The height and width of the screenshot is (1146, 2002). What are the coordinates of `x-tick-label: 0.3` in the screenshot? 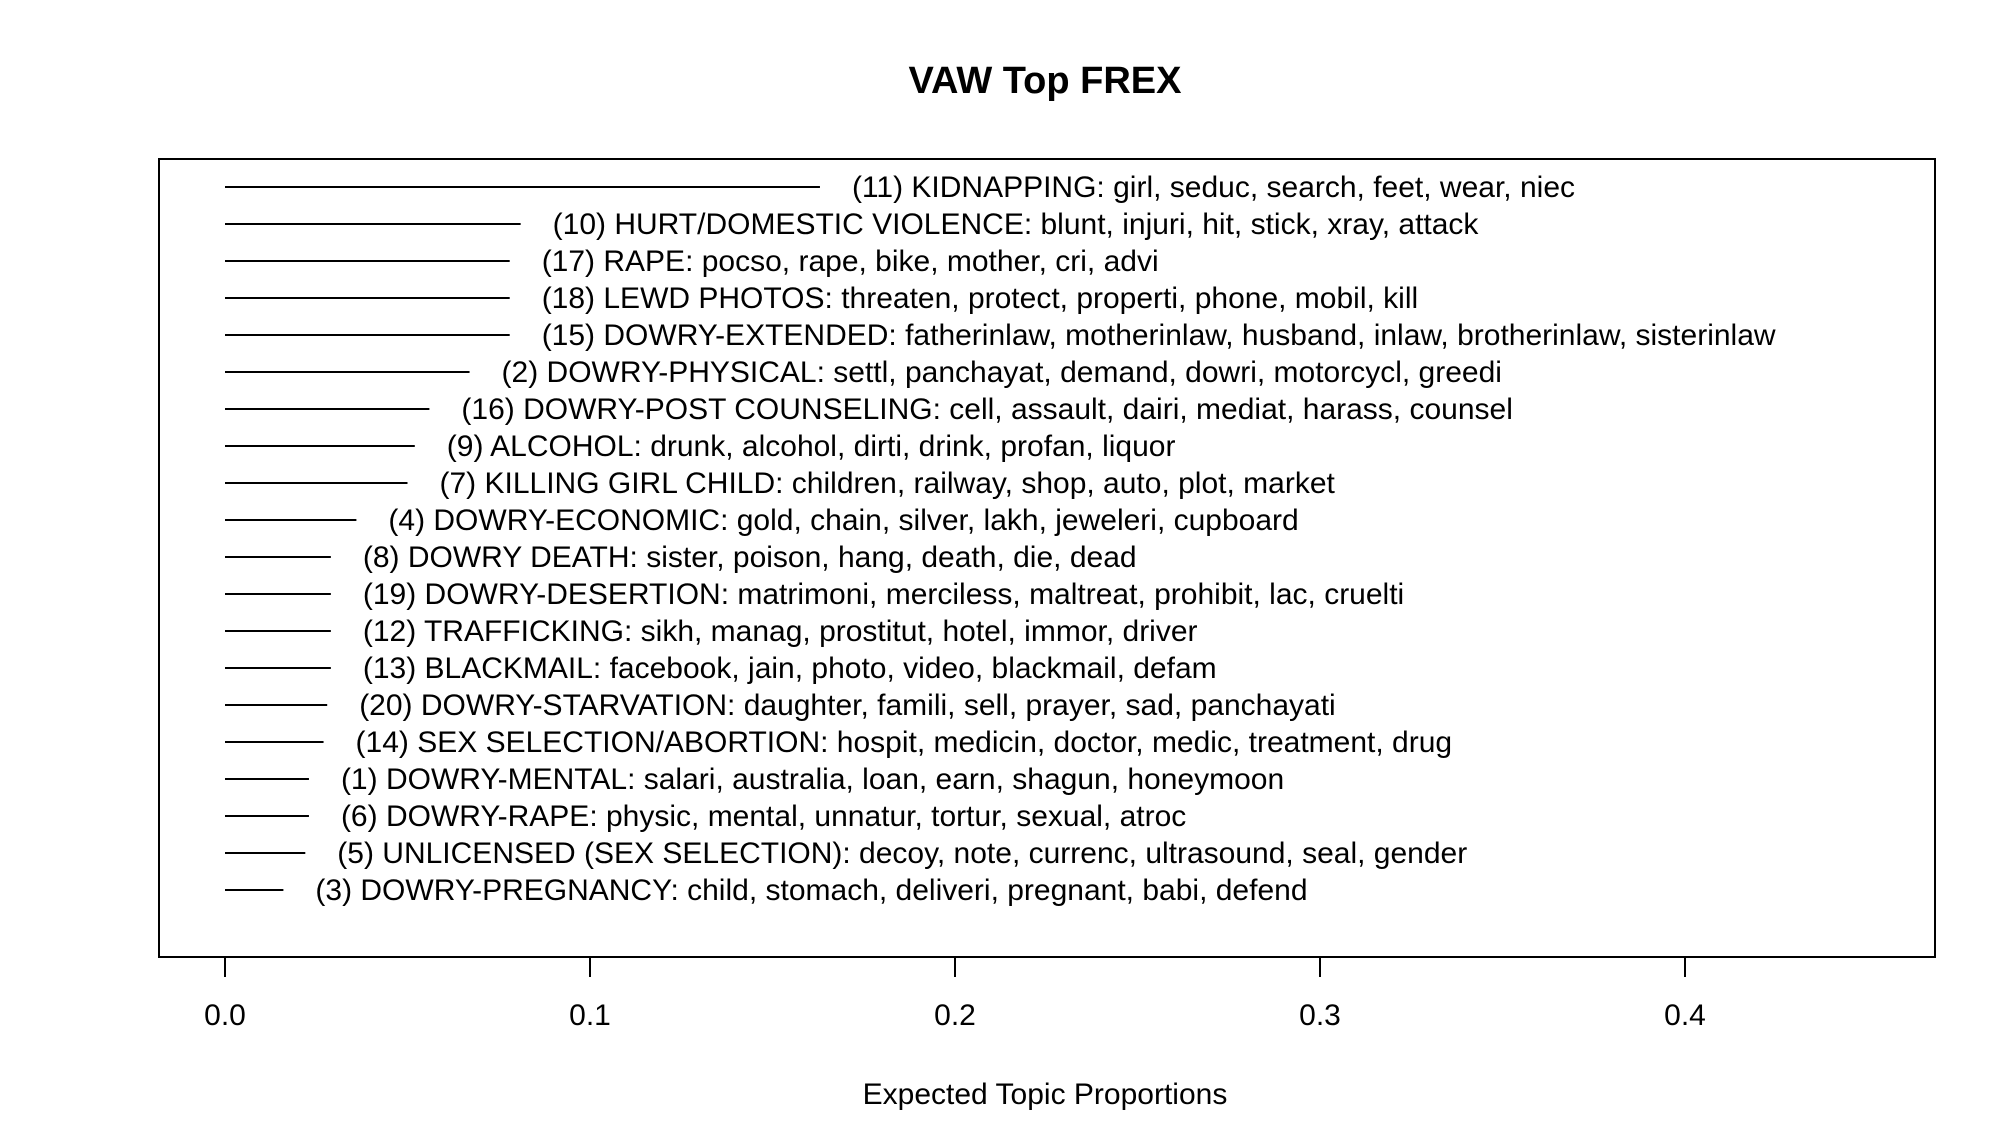 It's located at (1320, 1015).